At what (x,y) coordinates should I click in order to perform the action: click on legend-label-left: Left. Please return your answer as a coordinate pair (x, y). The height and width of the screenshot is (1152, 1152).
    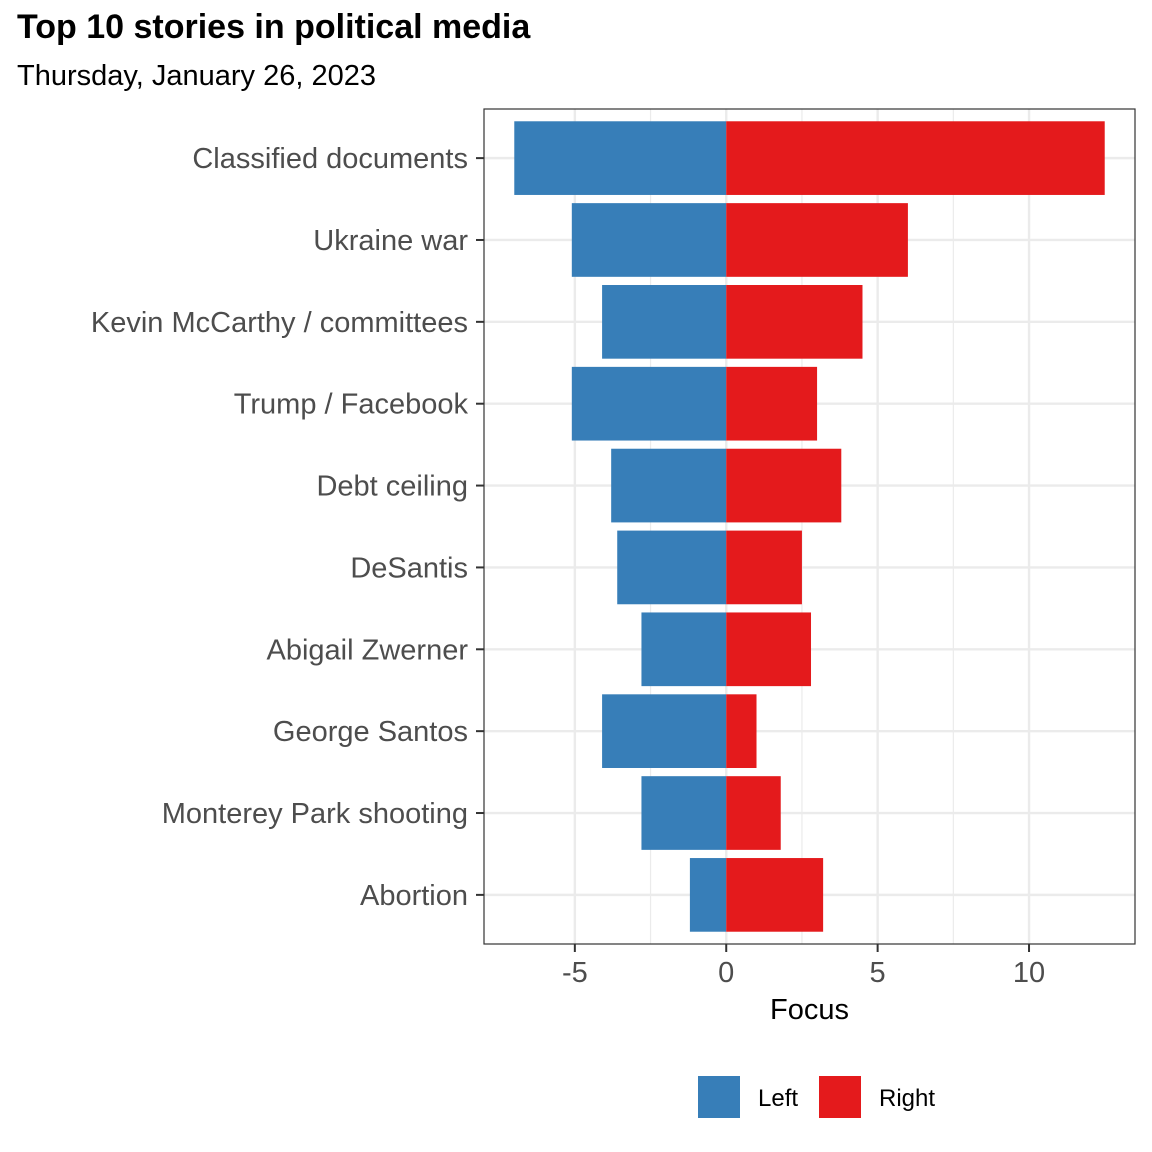
    Looking at the image, I should click on (778, 1098).